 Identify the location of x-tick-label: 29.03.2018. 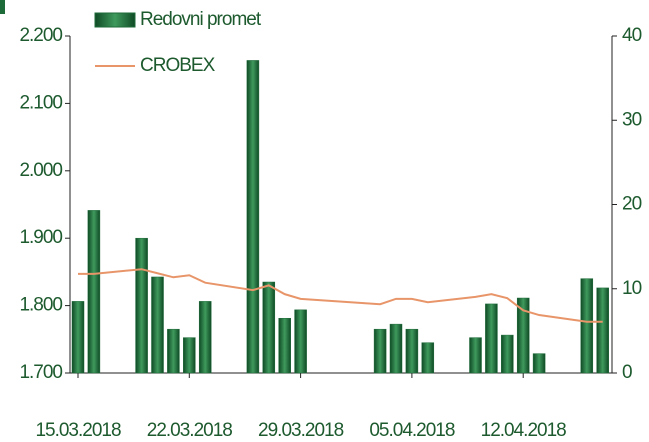
(301, 430).